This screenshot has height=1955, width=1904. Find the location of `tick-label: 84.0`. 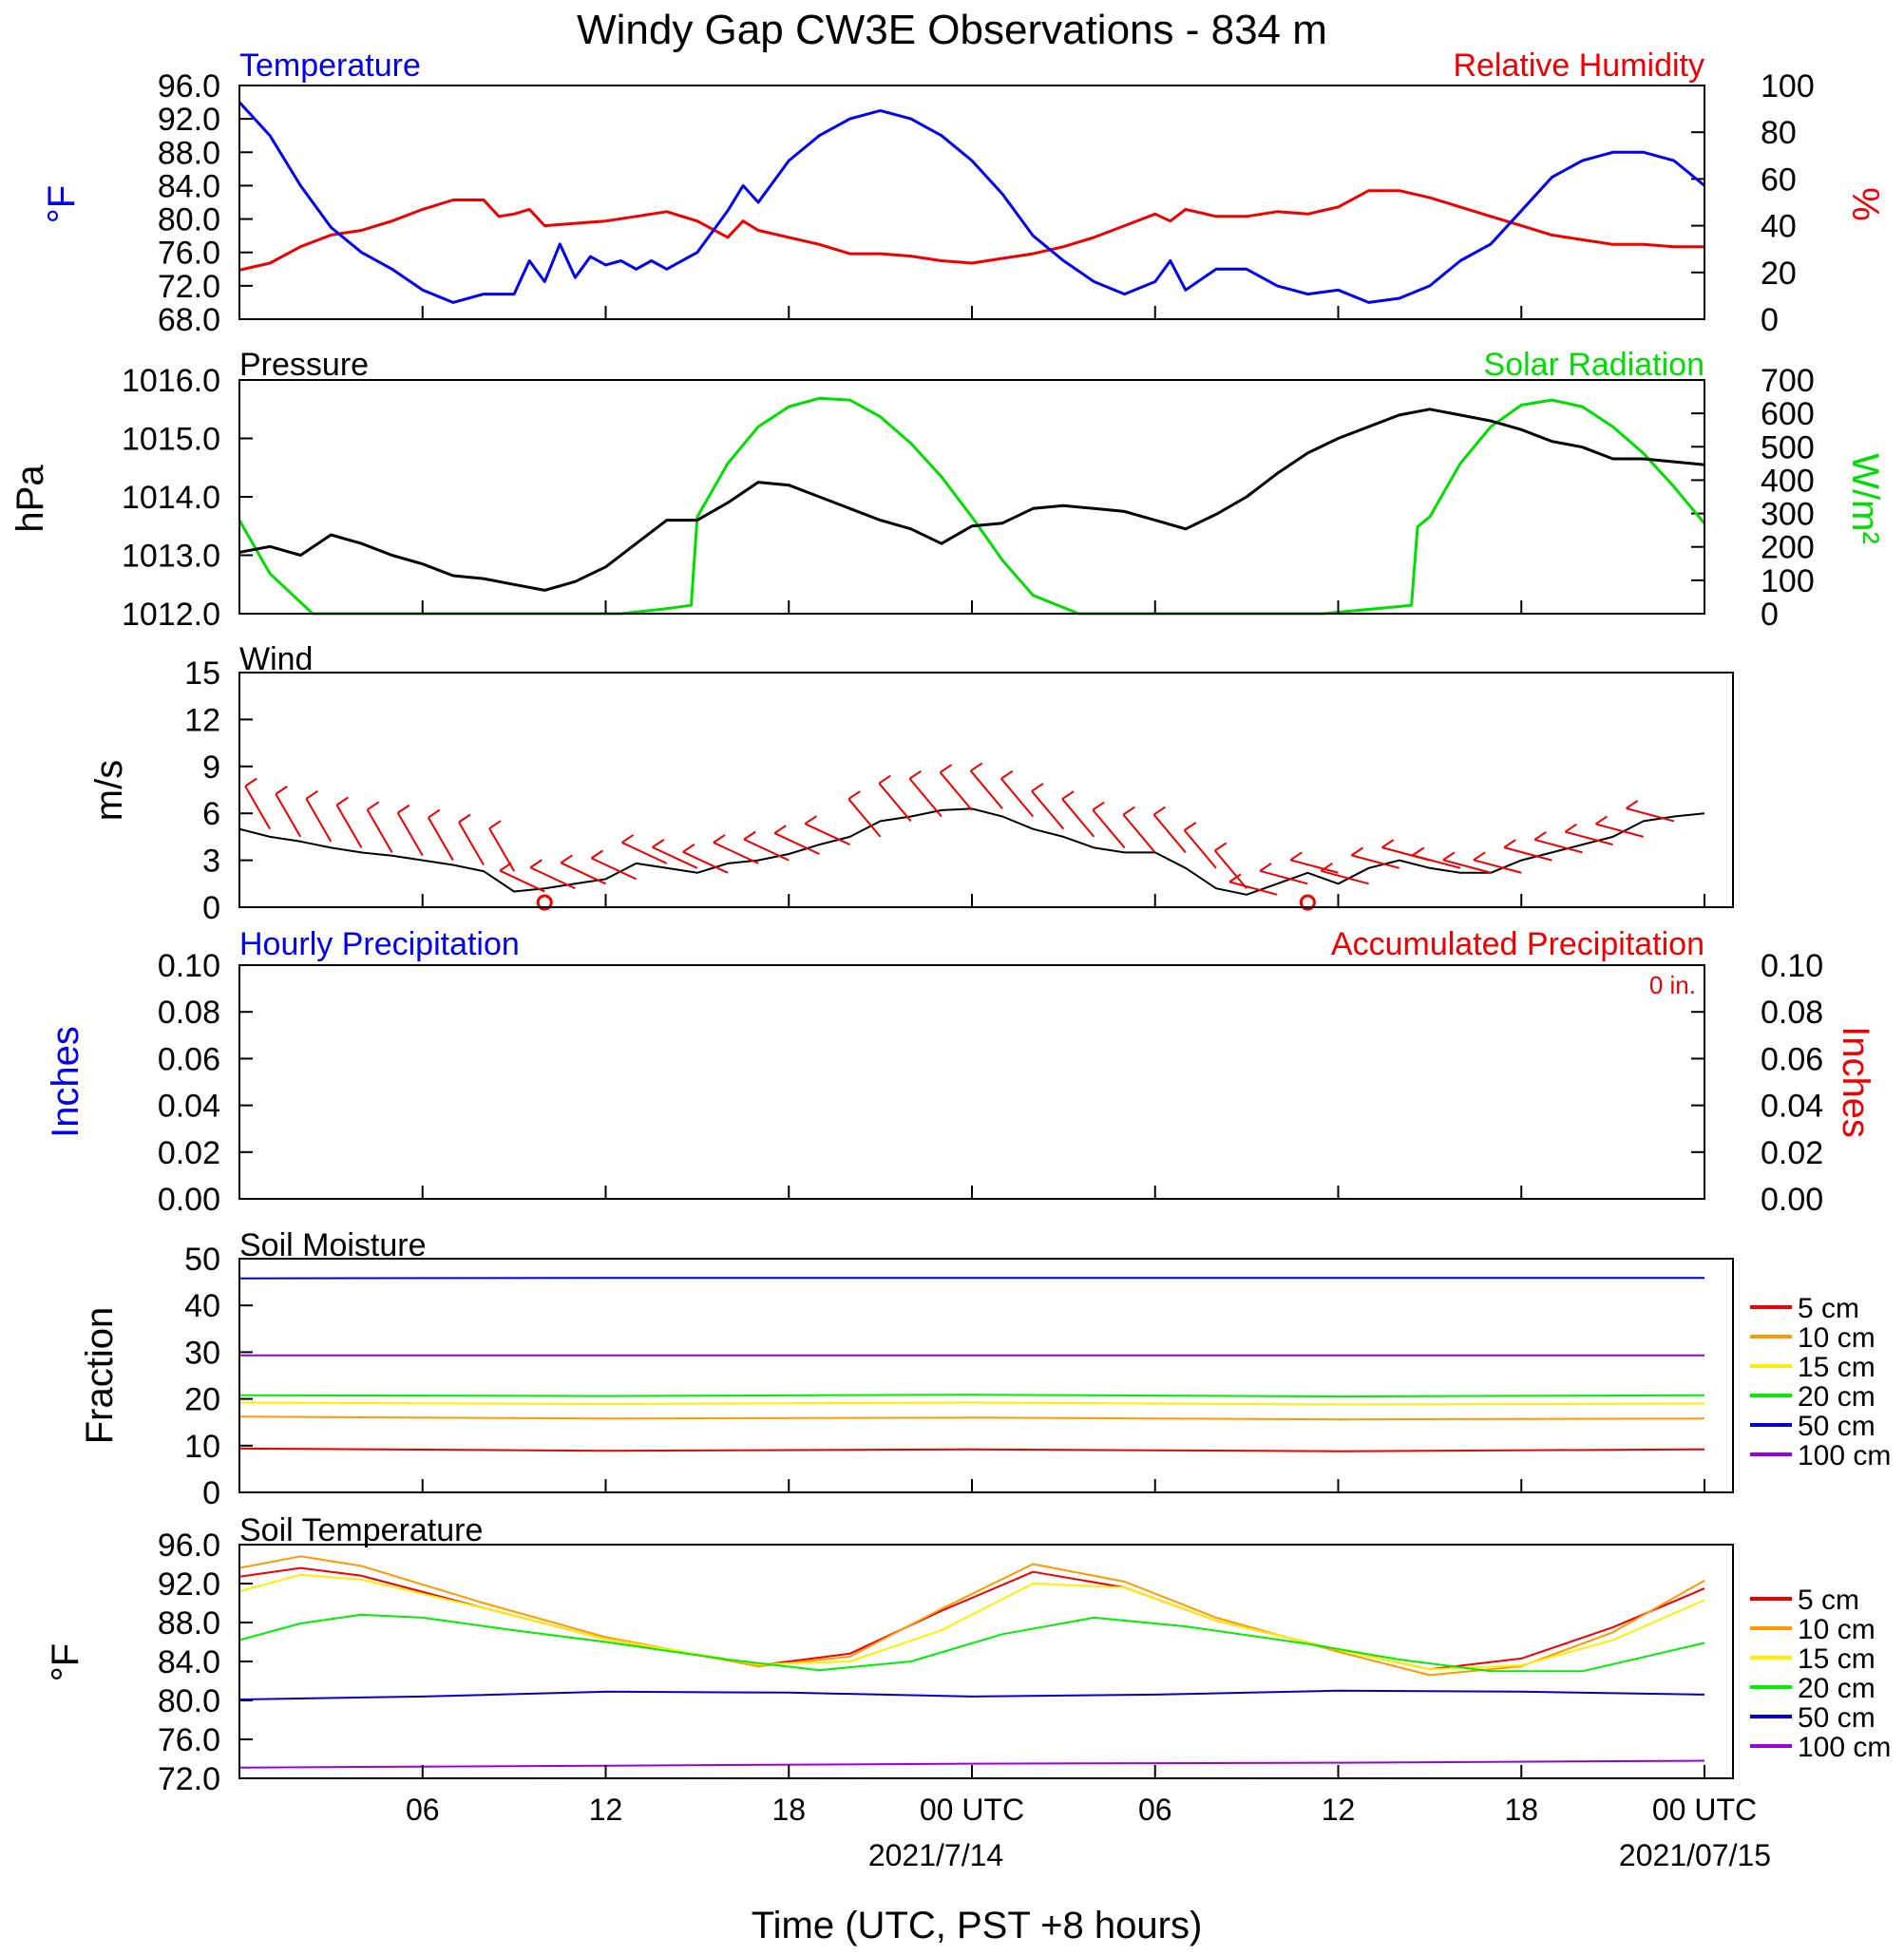

tick-label: 84.0 is located at coordinates (189, 1662).